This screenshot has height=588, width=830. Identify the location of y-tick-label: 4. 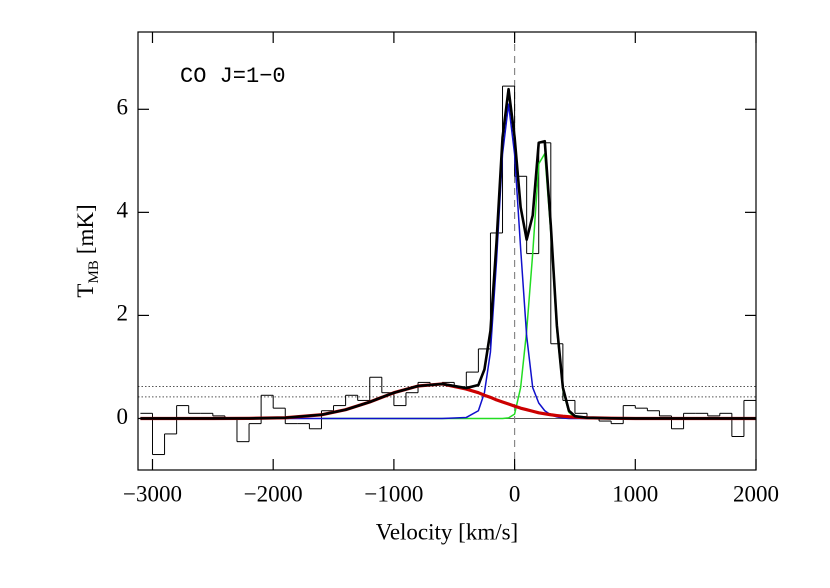
(123, 210).